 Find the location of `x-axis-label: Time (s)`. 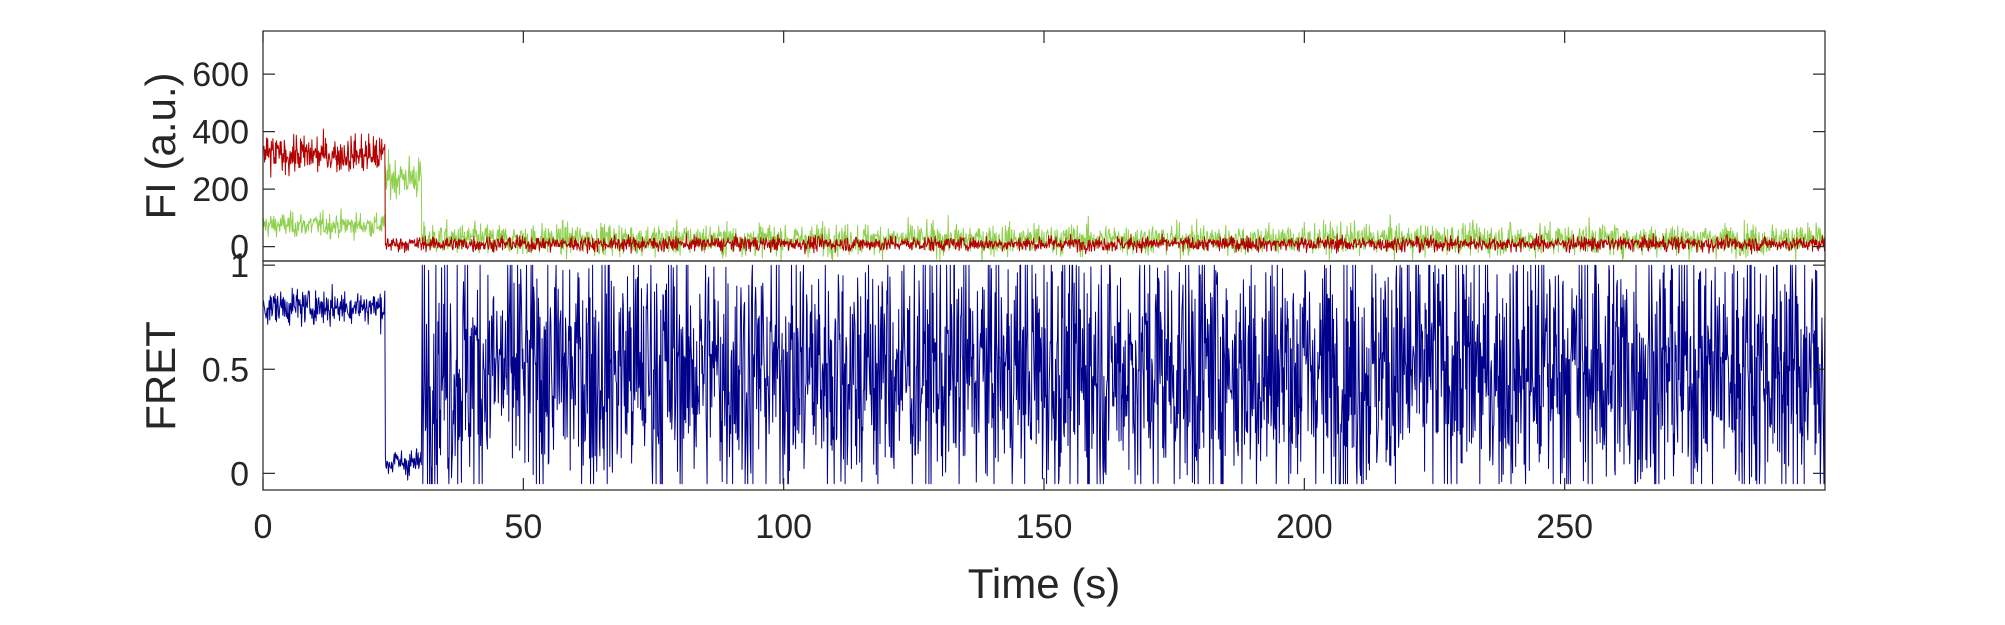

x-axis-label: Time (s) is located at coordinates (1044, 583).